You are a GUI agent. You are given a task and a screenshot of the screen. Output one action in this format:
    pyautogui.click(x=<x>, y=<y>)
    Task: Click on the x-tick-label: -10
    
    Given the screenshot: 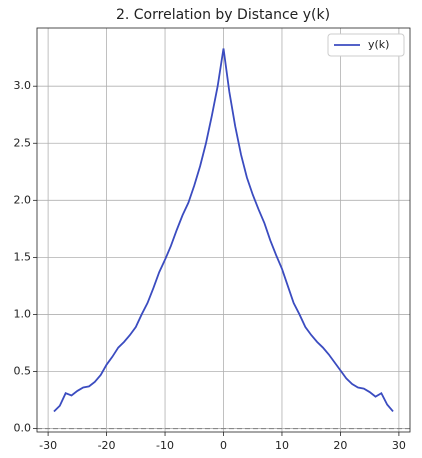 What is the action you would take?
    pyautogui.click(x=165, y=445)
    